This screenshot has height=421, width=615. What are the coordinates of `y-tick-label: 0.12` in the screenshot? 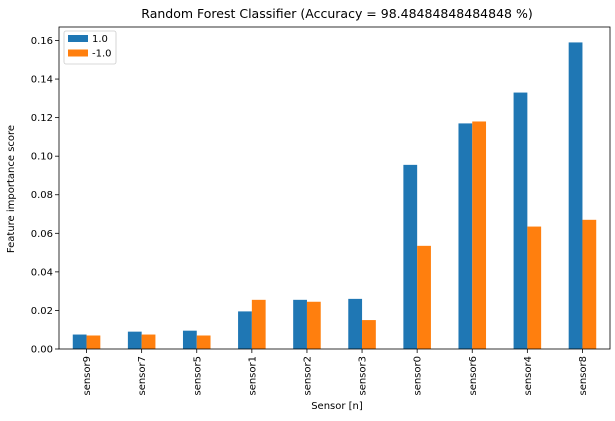 It's located at (42, 118).